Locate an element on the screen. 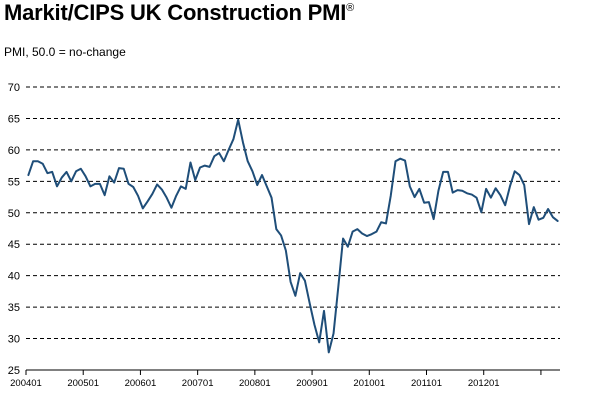 This screenshot has height=414, width=600. x-tick-label: 201101 is located at coordinates (426, 383).